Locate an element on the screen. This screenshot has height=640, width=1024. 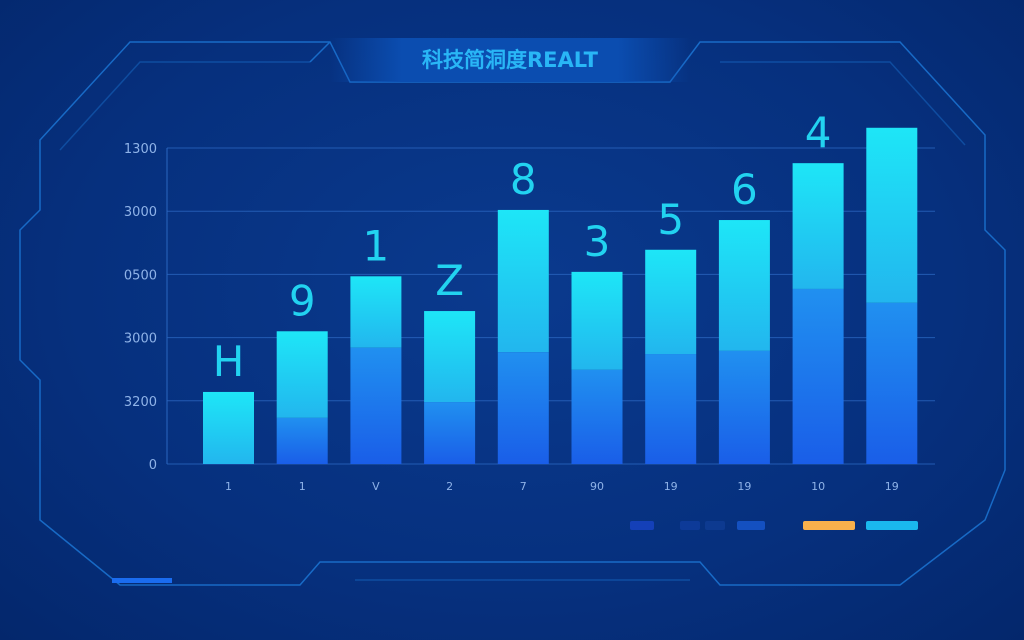
x-tick-label: V is located at coordinates (376, 486).